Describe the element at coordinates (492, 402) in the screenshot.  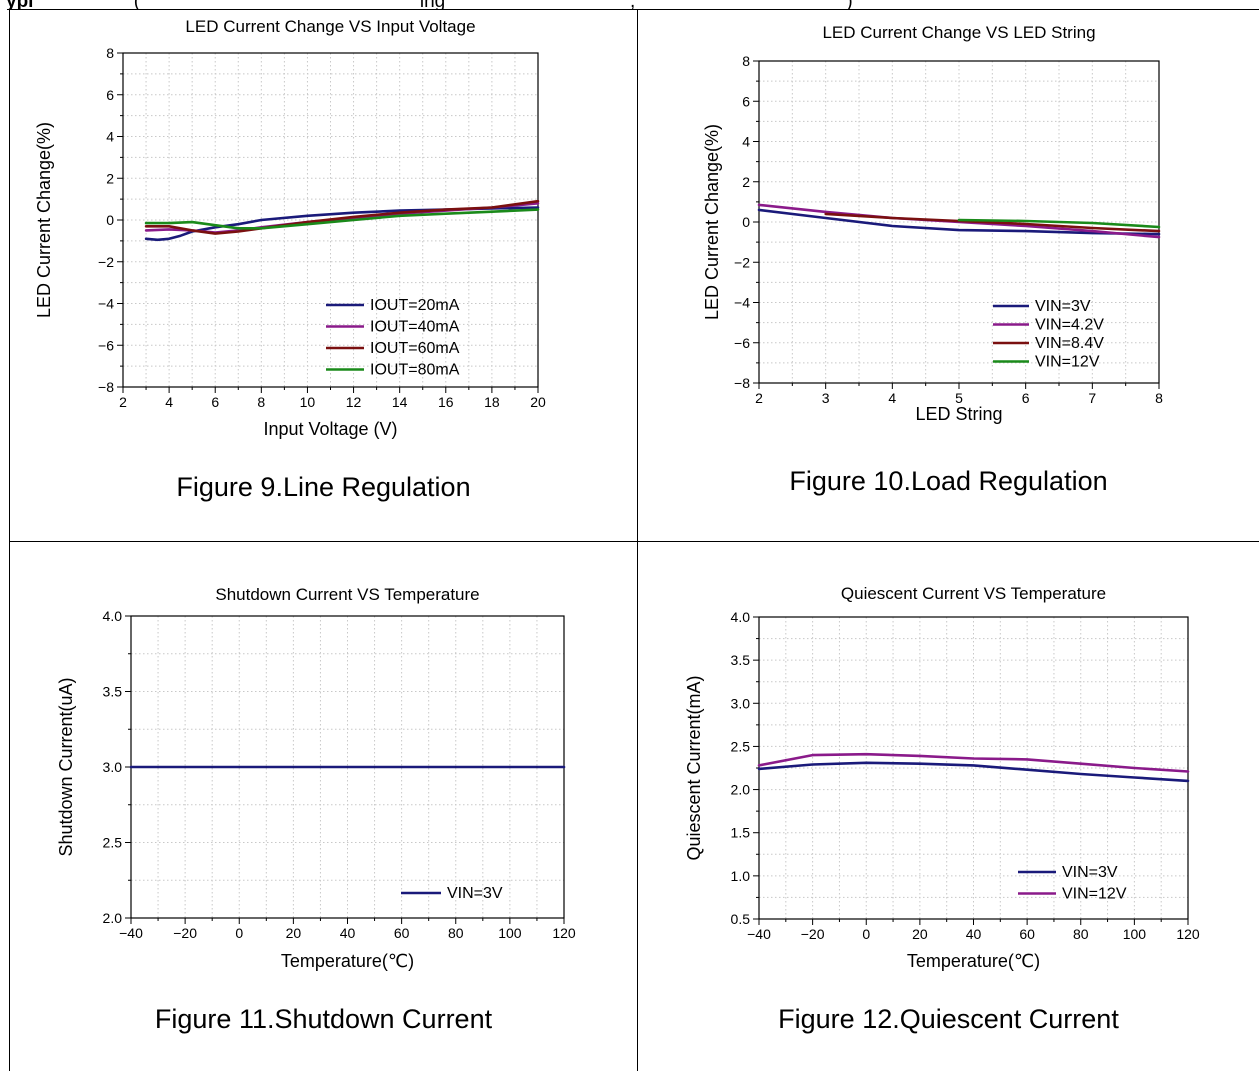
I see `x-tick-label: 18` at that location.